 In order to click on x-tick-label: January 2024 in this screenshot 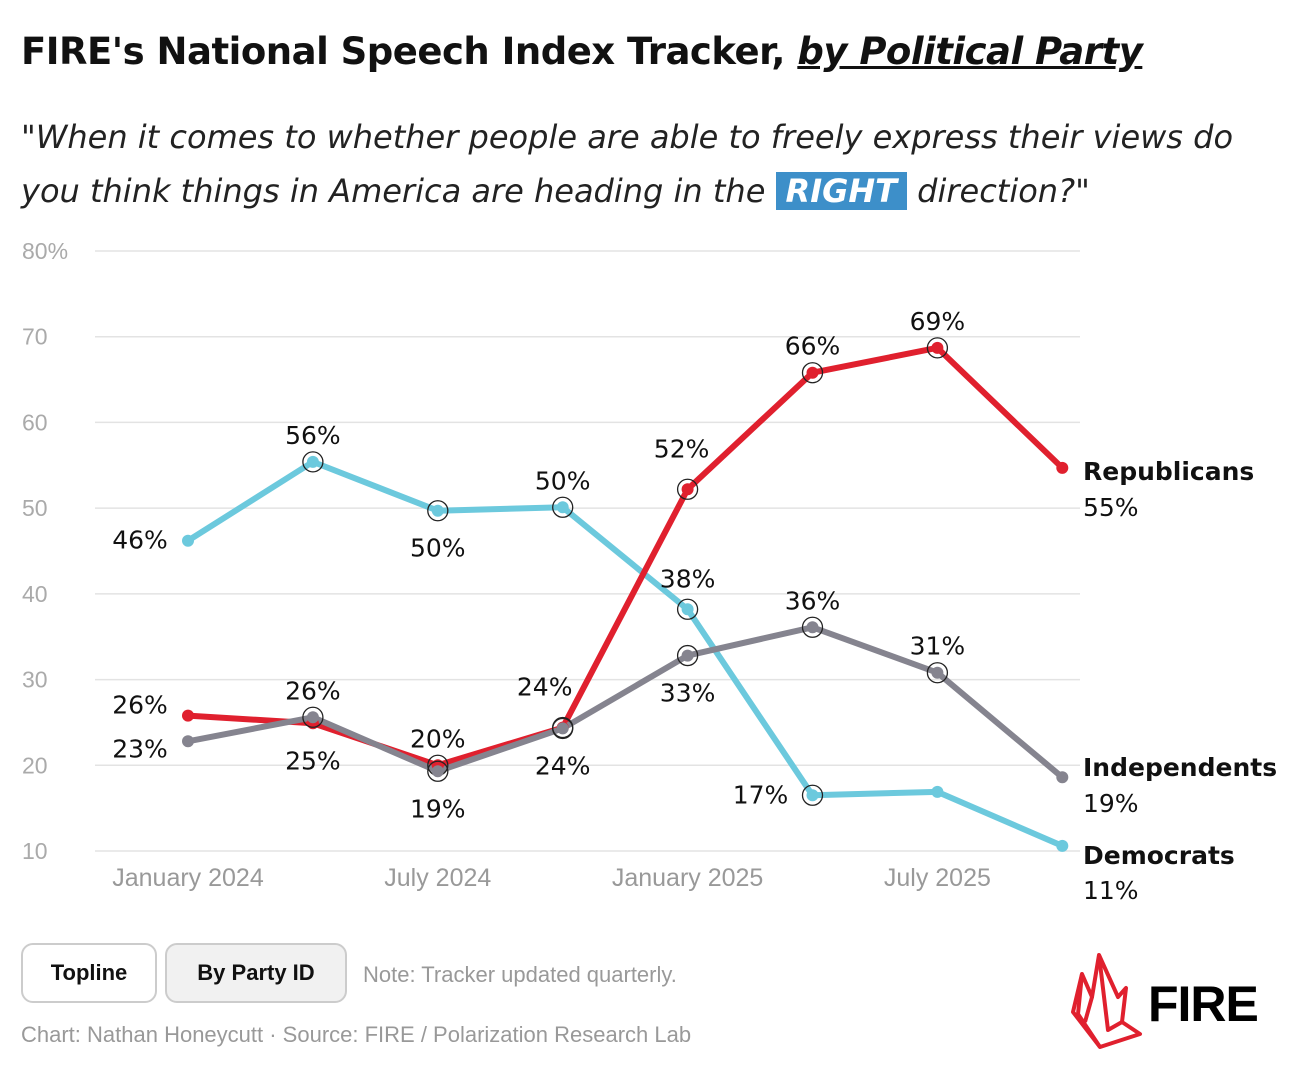, I will do `click(188, 878)`.